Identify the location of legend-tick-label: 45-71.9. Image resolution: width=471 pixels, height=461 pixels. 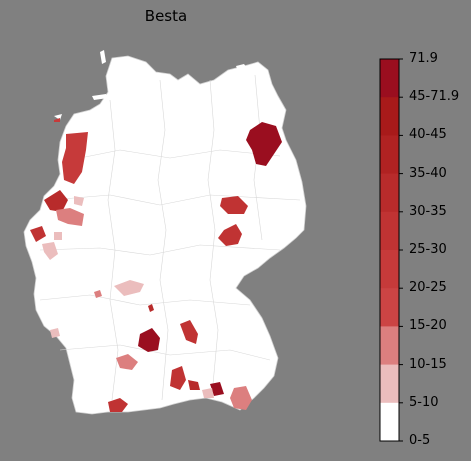
(434, 97).